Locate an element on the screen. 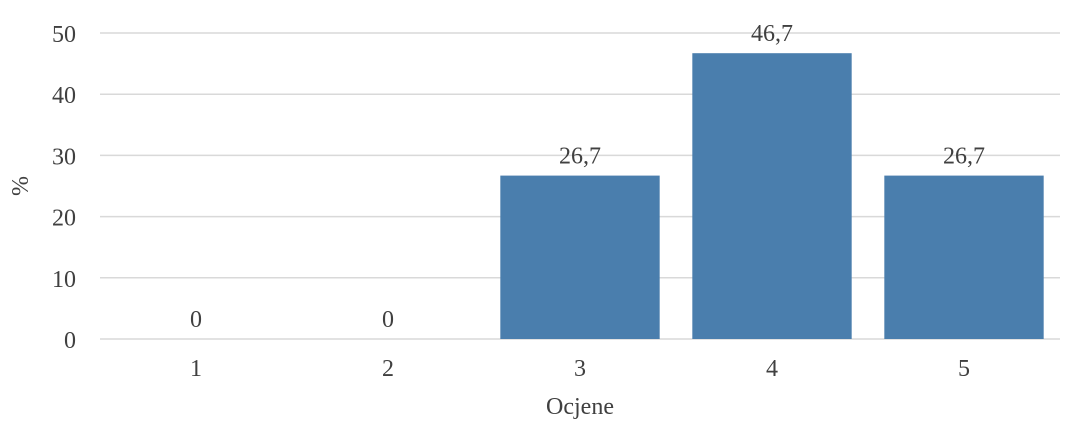 This screenshot has height=421, width=1068. y-tick-label: 30 is located at coordinates (64, 157).